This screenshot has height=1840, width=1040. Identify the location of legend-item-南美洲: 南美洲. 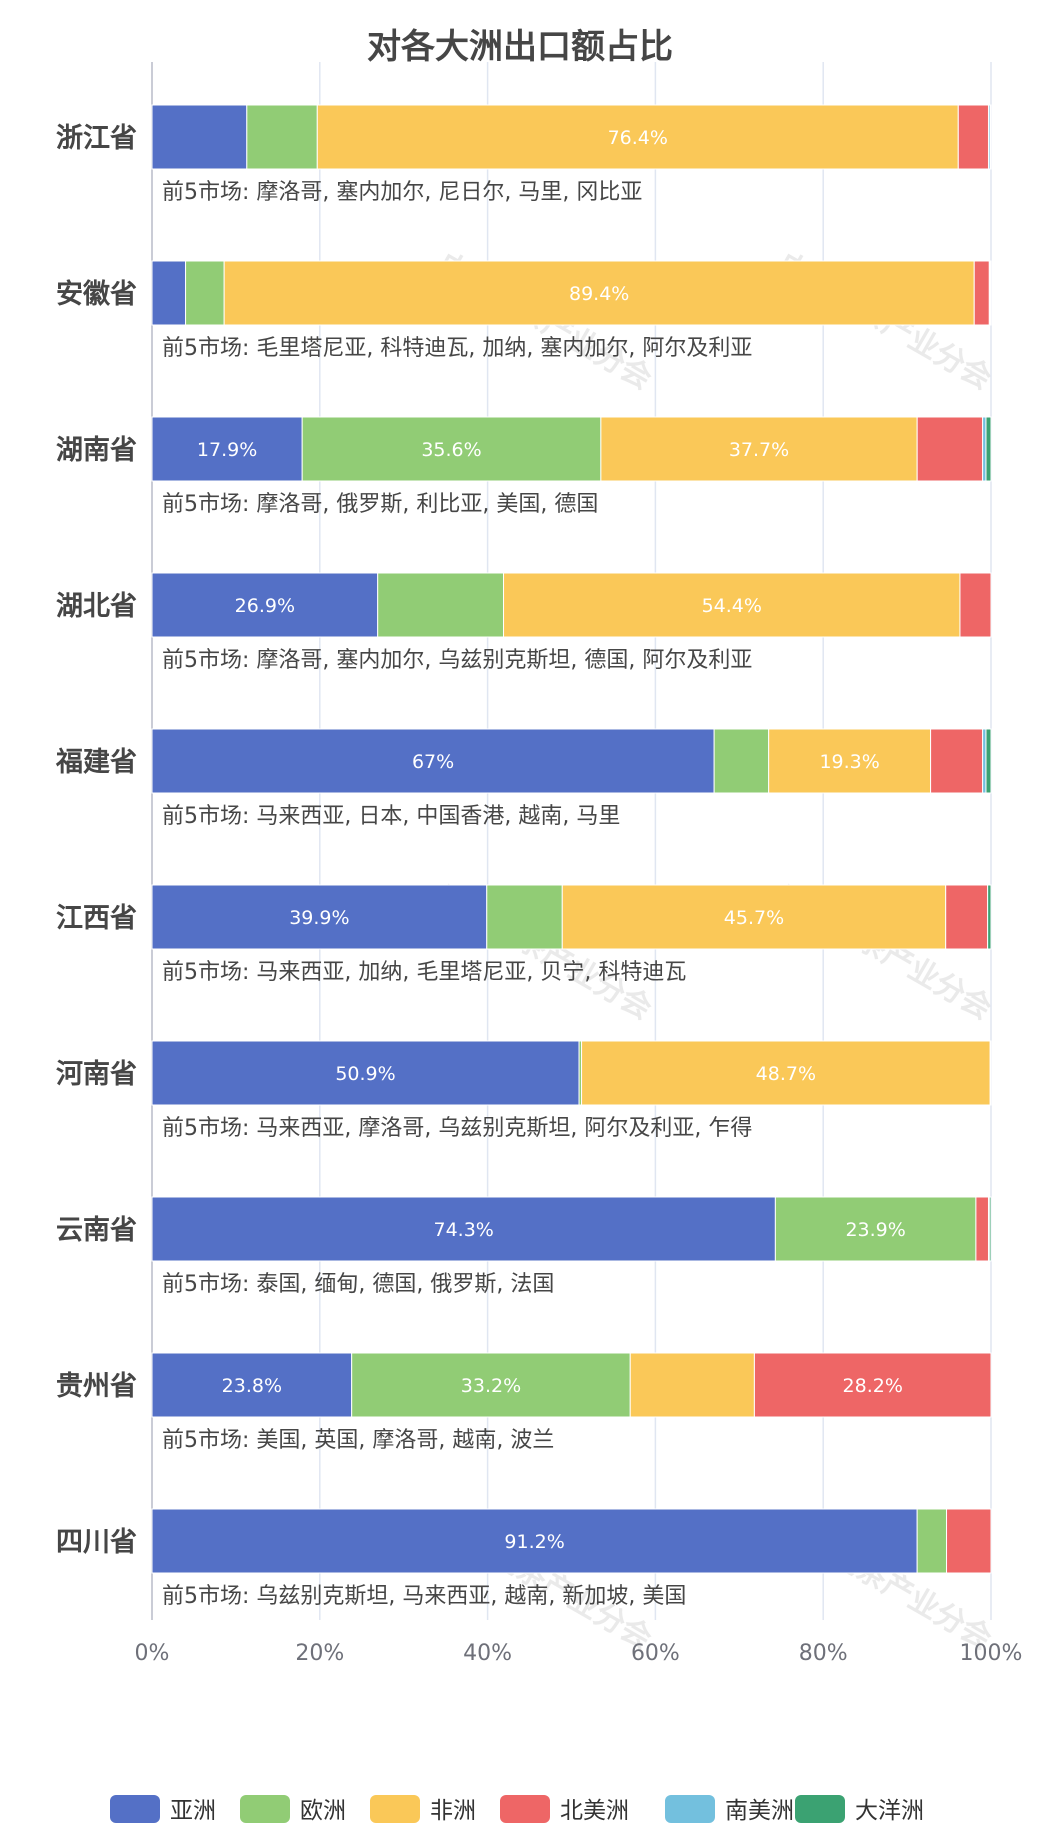
(729, 1809).